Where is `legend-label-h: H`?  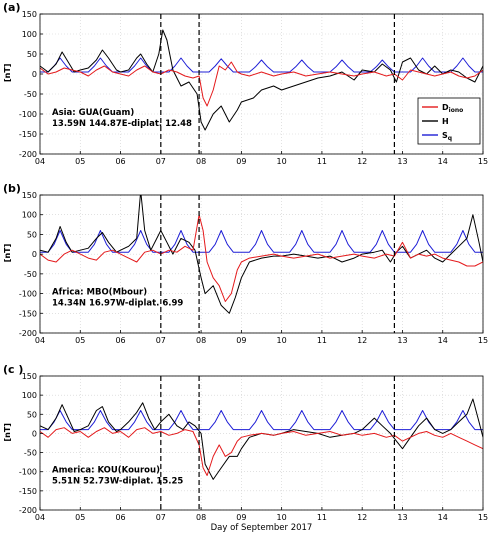
legend-label-h: H is located at coordinates (445, 121).